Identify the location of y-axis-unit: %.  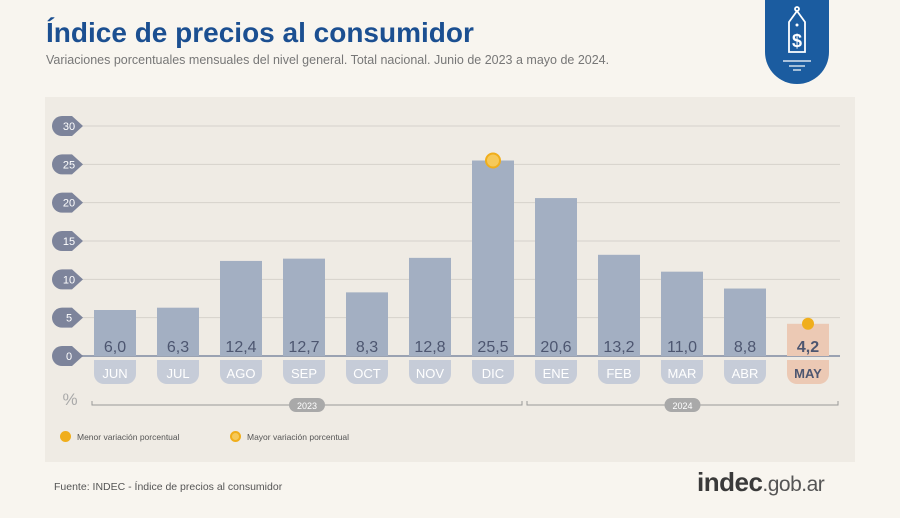
(69, 399).